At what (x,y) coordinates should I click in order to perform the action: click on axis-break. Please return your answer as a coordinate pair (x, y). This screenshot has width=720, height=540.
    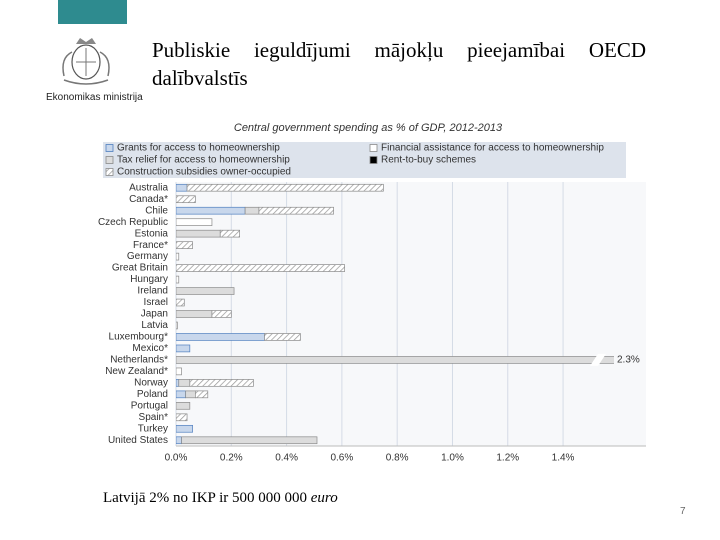
    Looking at the image, I should click on (598, 359).